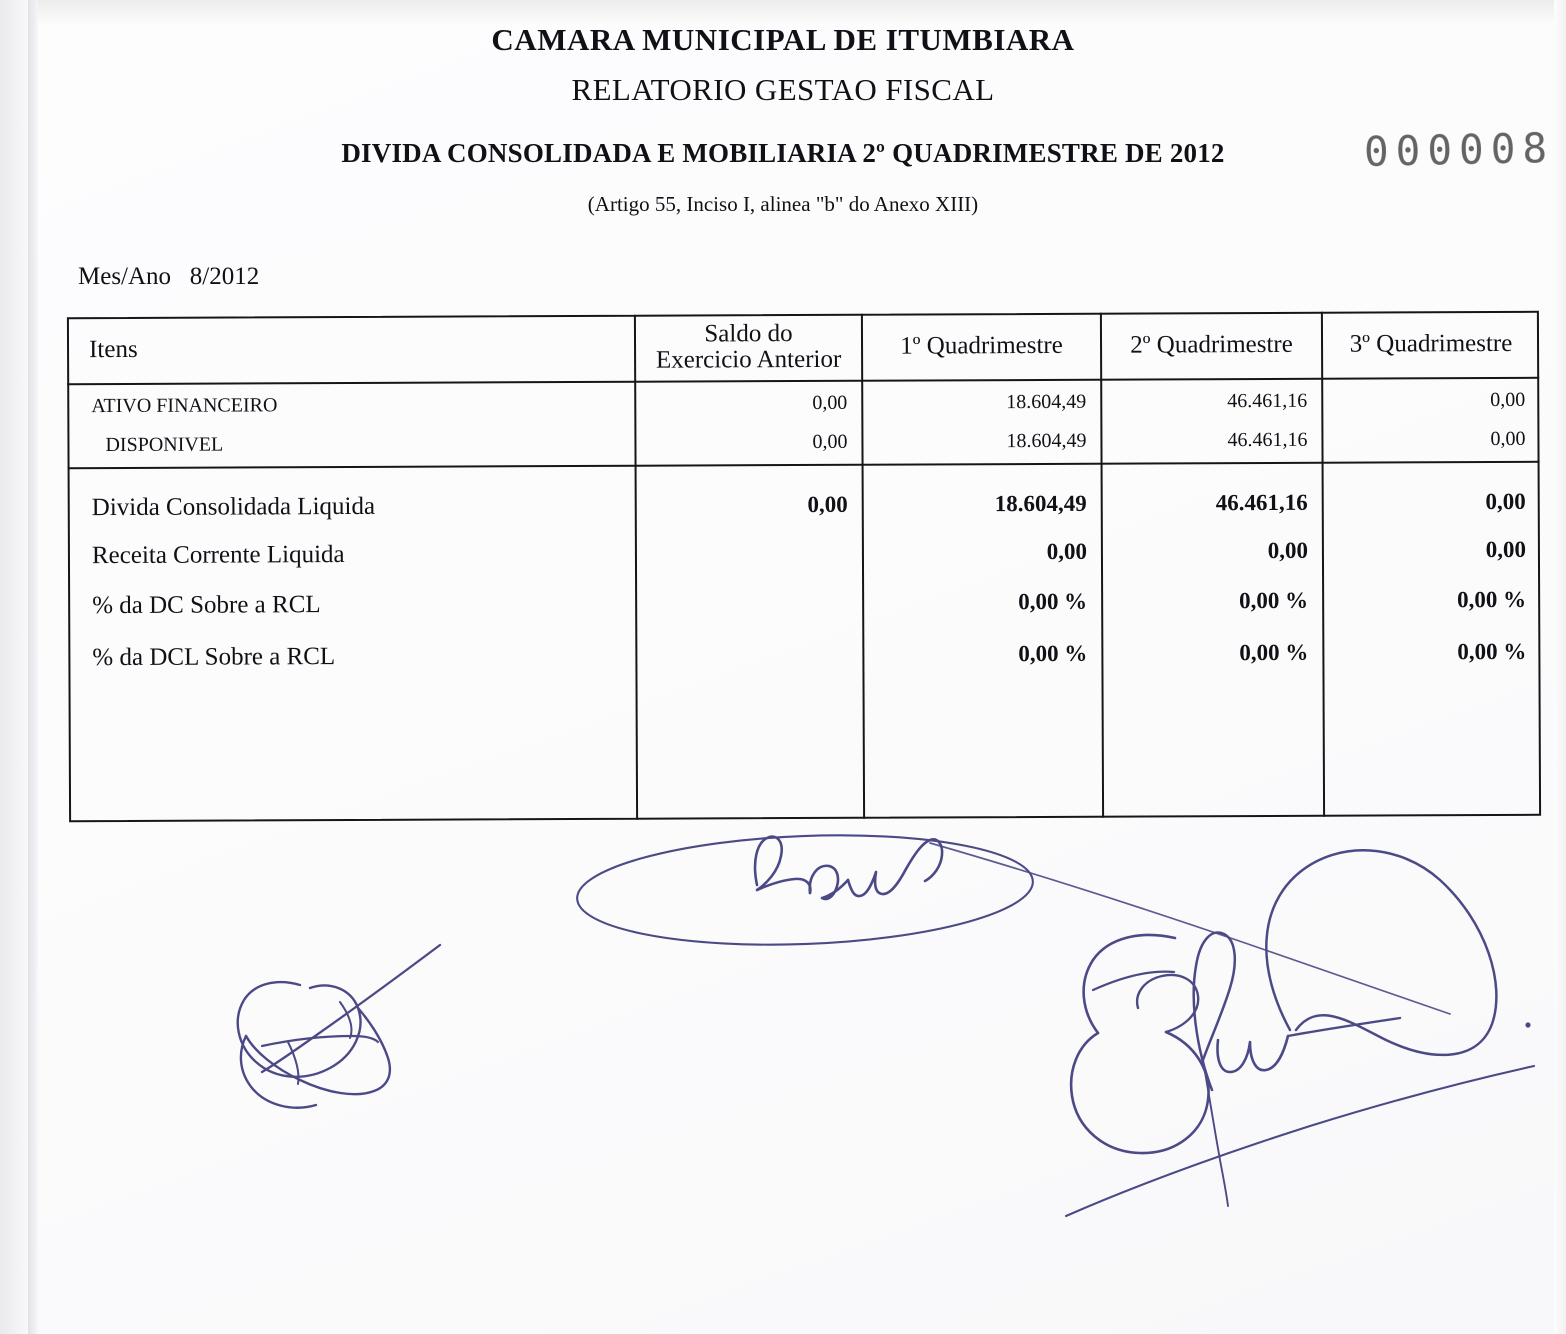 The width and height of the screenshot is (1566, 1334). Describe the element at coordinates (184, 405) in the screenshot. I see `row-label: ATIVO FINANCEIRO` at that location.